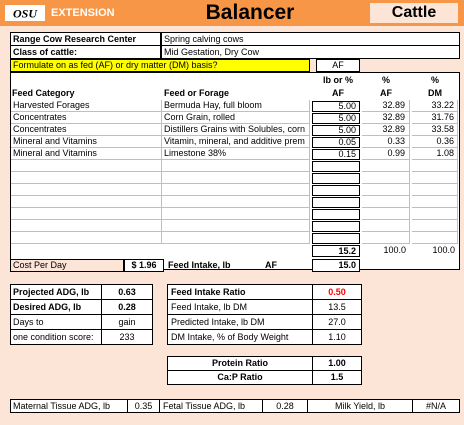 The width and height of the screenshot is (464, 425). What do you see at coordinates (310, 52) in the screenshot?
I see `class-value: Mid Gestation, Dry Cow` at bounding box center [310, 52].